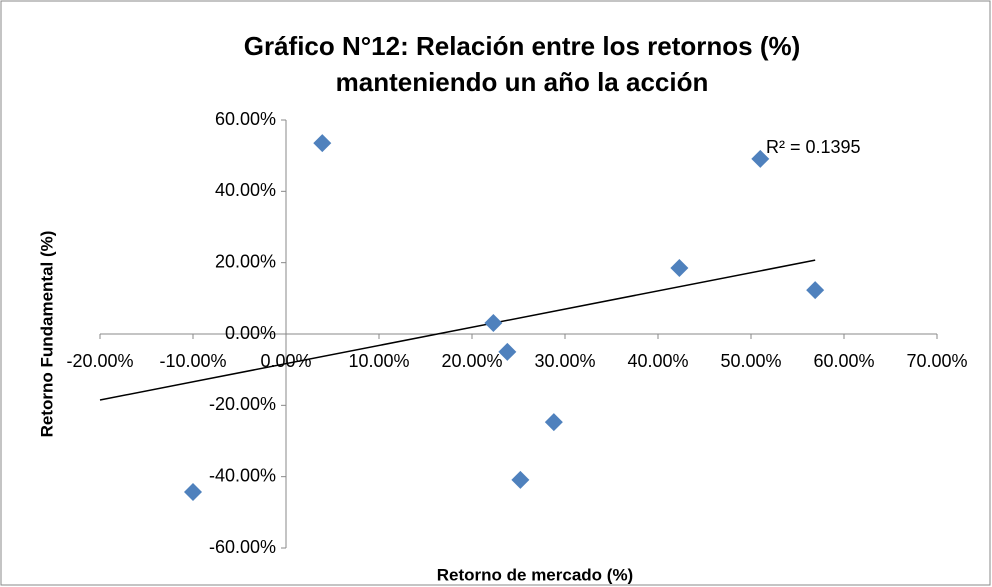  What do you see at coordinates (242, 404) in the screenshot?
I see `y-tick-label: -20.00%` at bounding box center [242, 404].